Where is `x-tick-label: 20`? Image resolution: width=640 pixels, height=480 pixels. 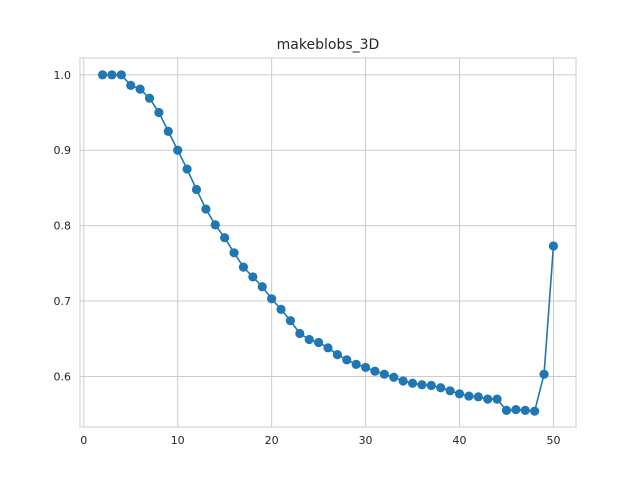
x-tick-label: 20 is located at coordinates (272, 440).